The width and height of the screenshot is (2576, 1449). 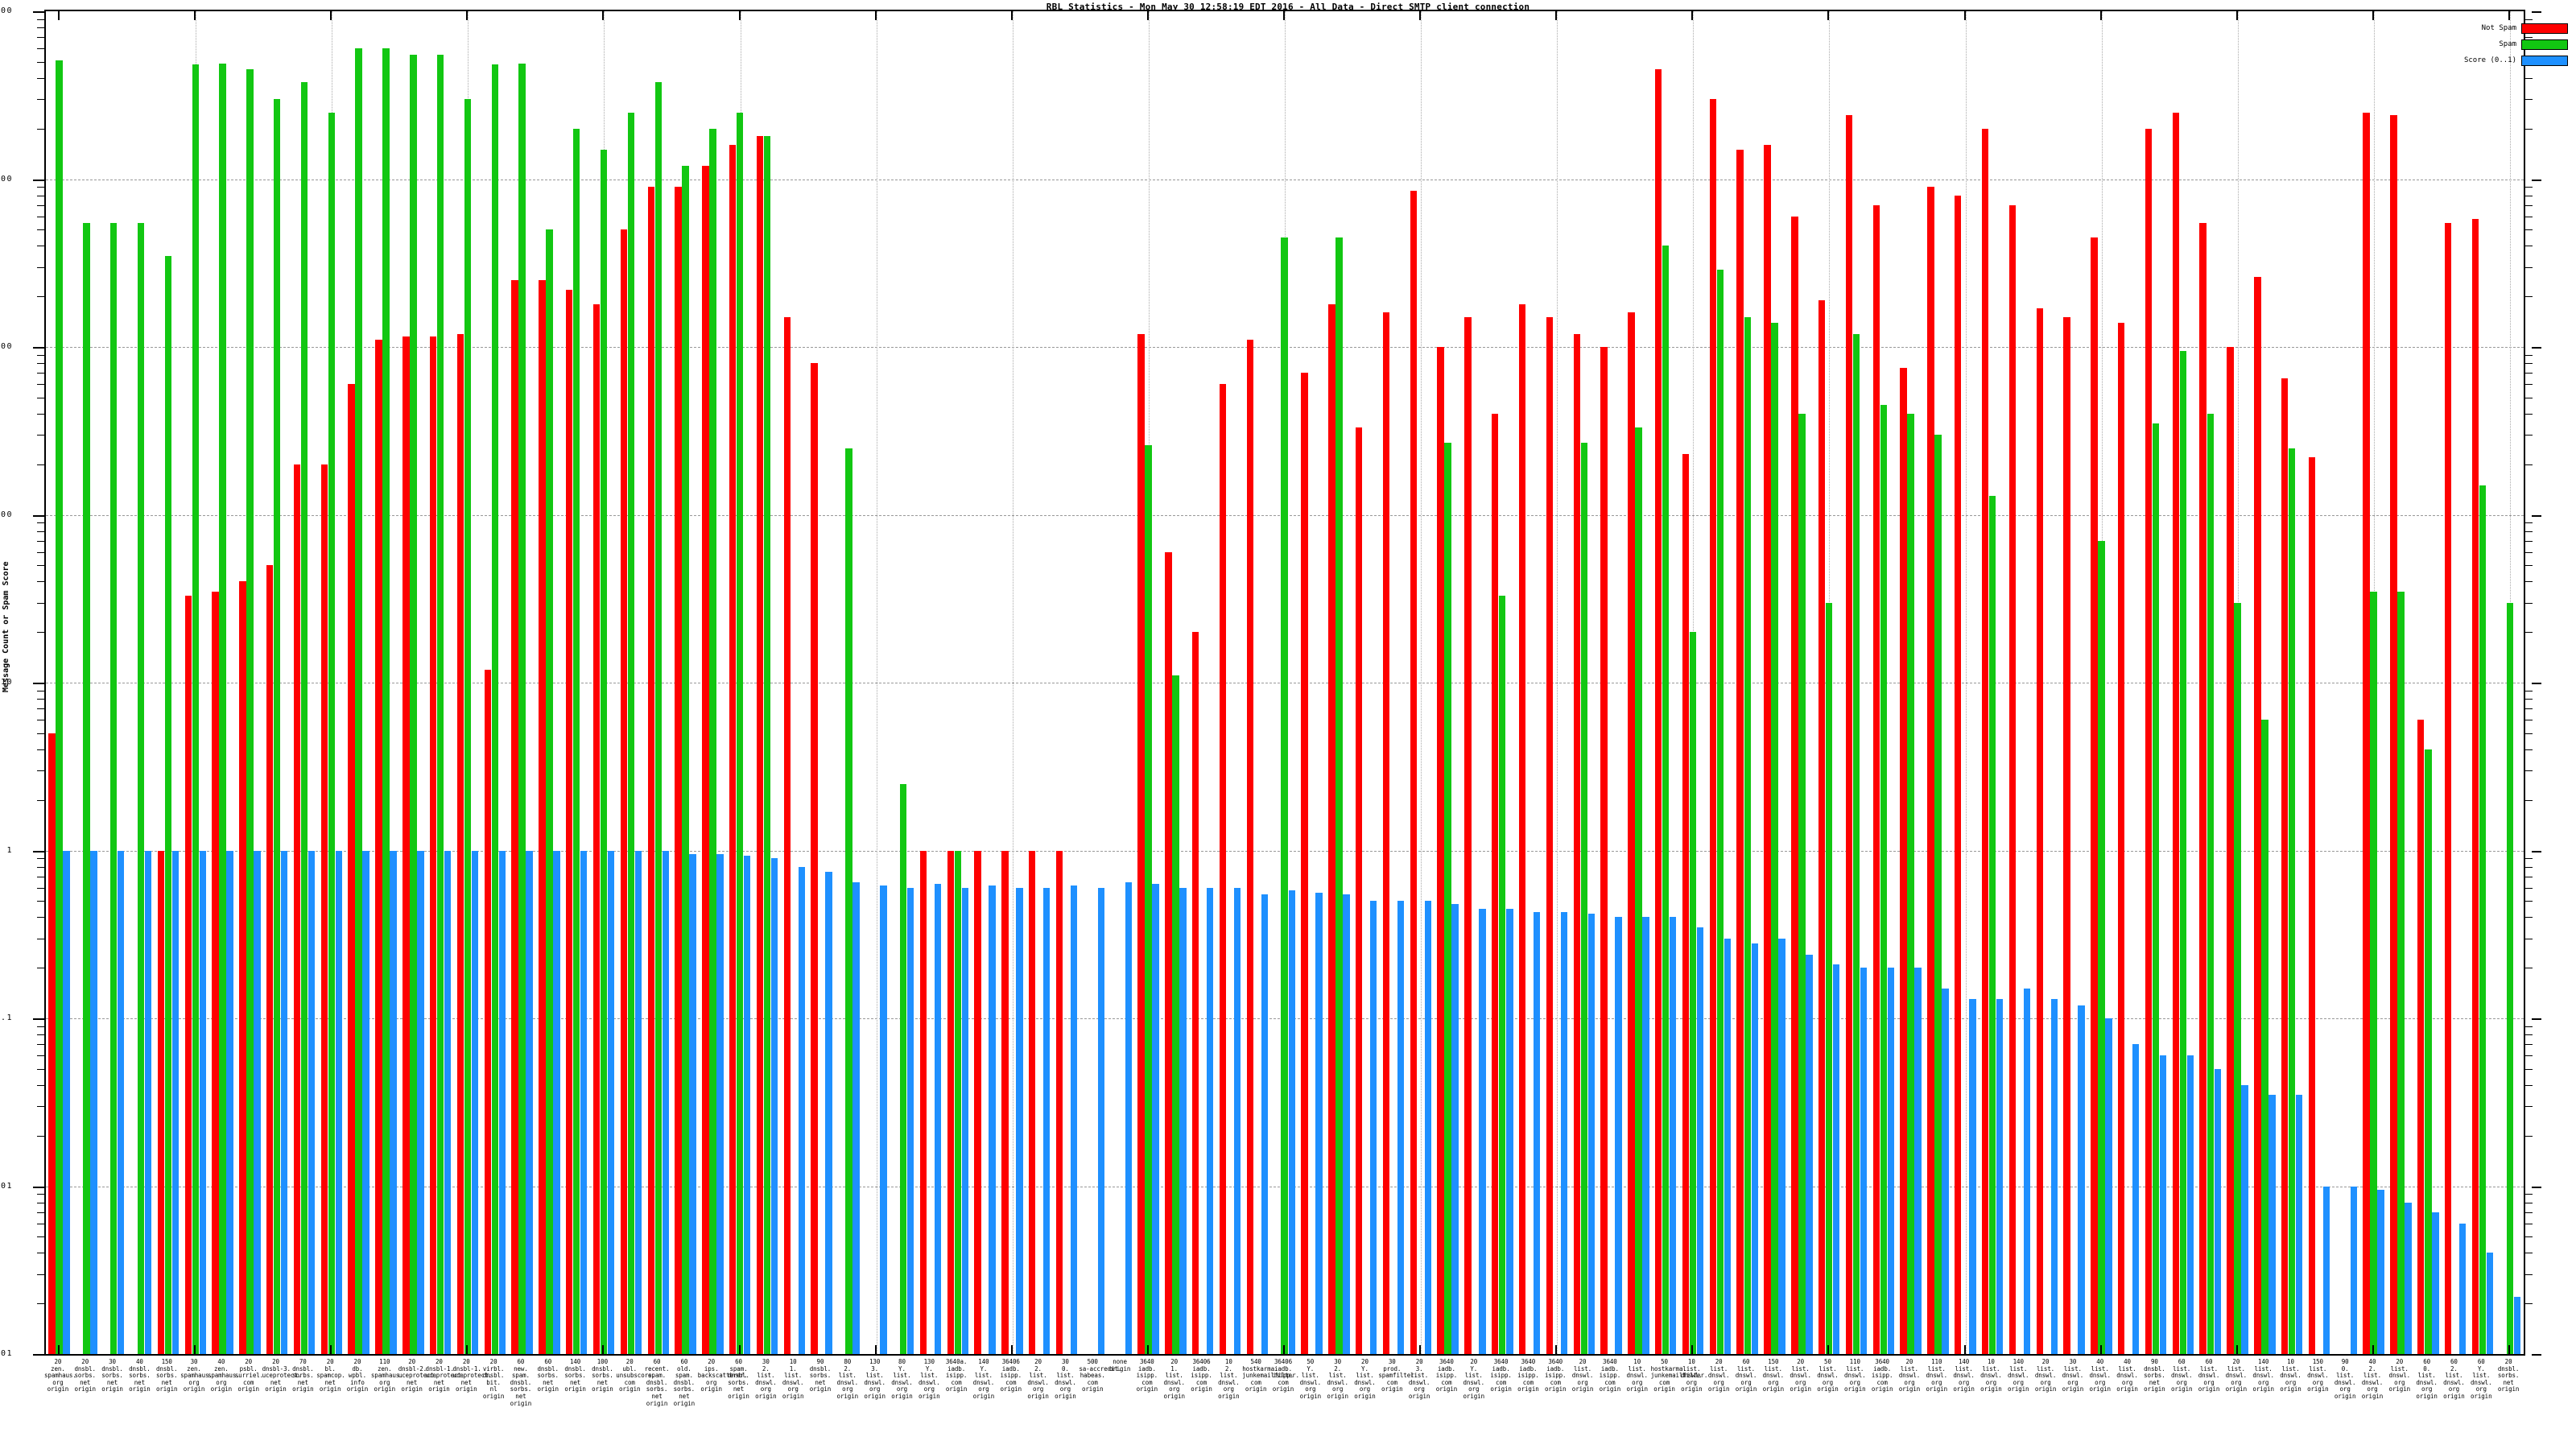 I want to click on y-tick-mark-right, so click(x=2536, y=348).